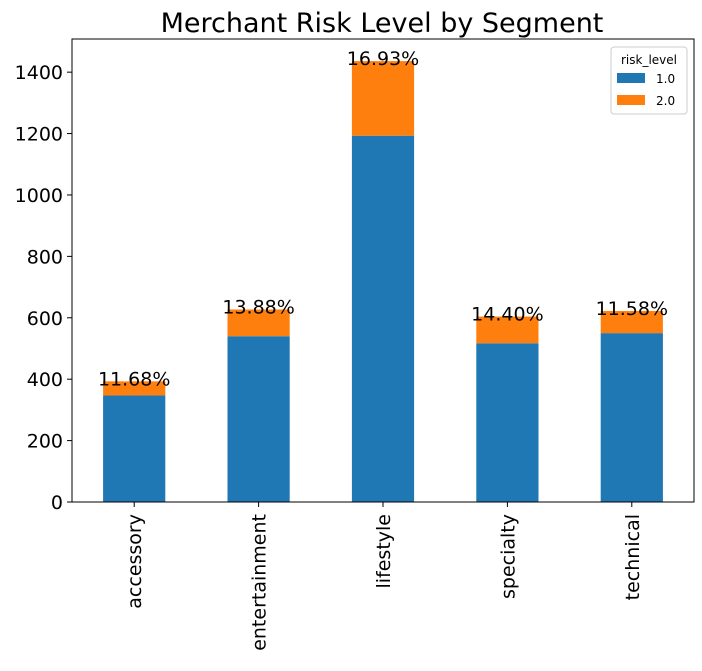 Image resolution: width=702 pixels, height=671 pixels. Describe the element at coordinates (39, 135) in the screenshot. I see `y-tick-label: 1200` at that location.